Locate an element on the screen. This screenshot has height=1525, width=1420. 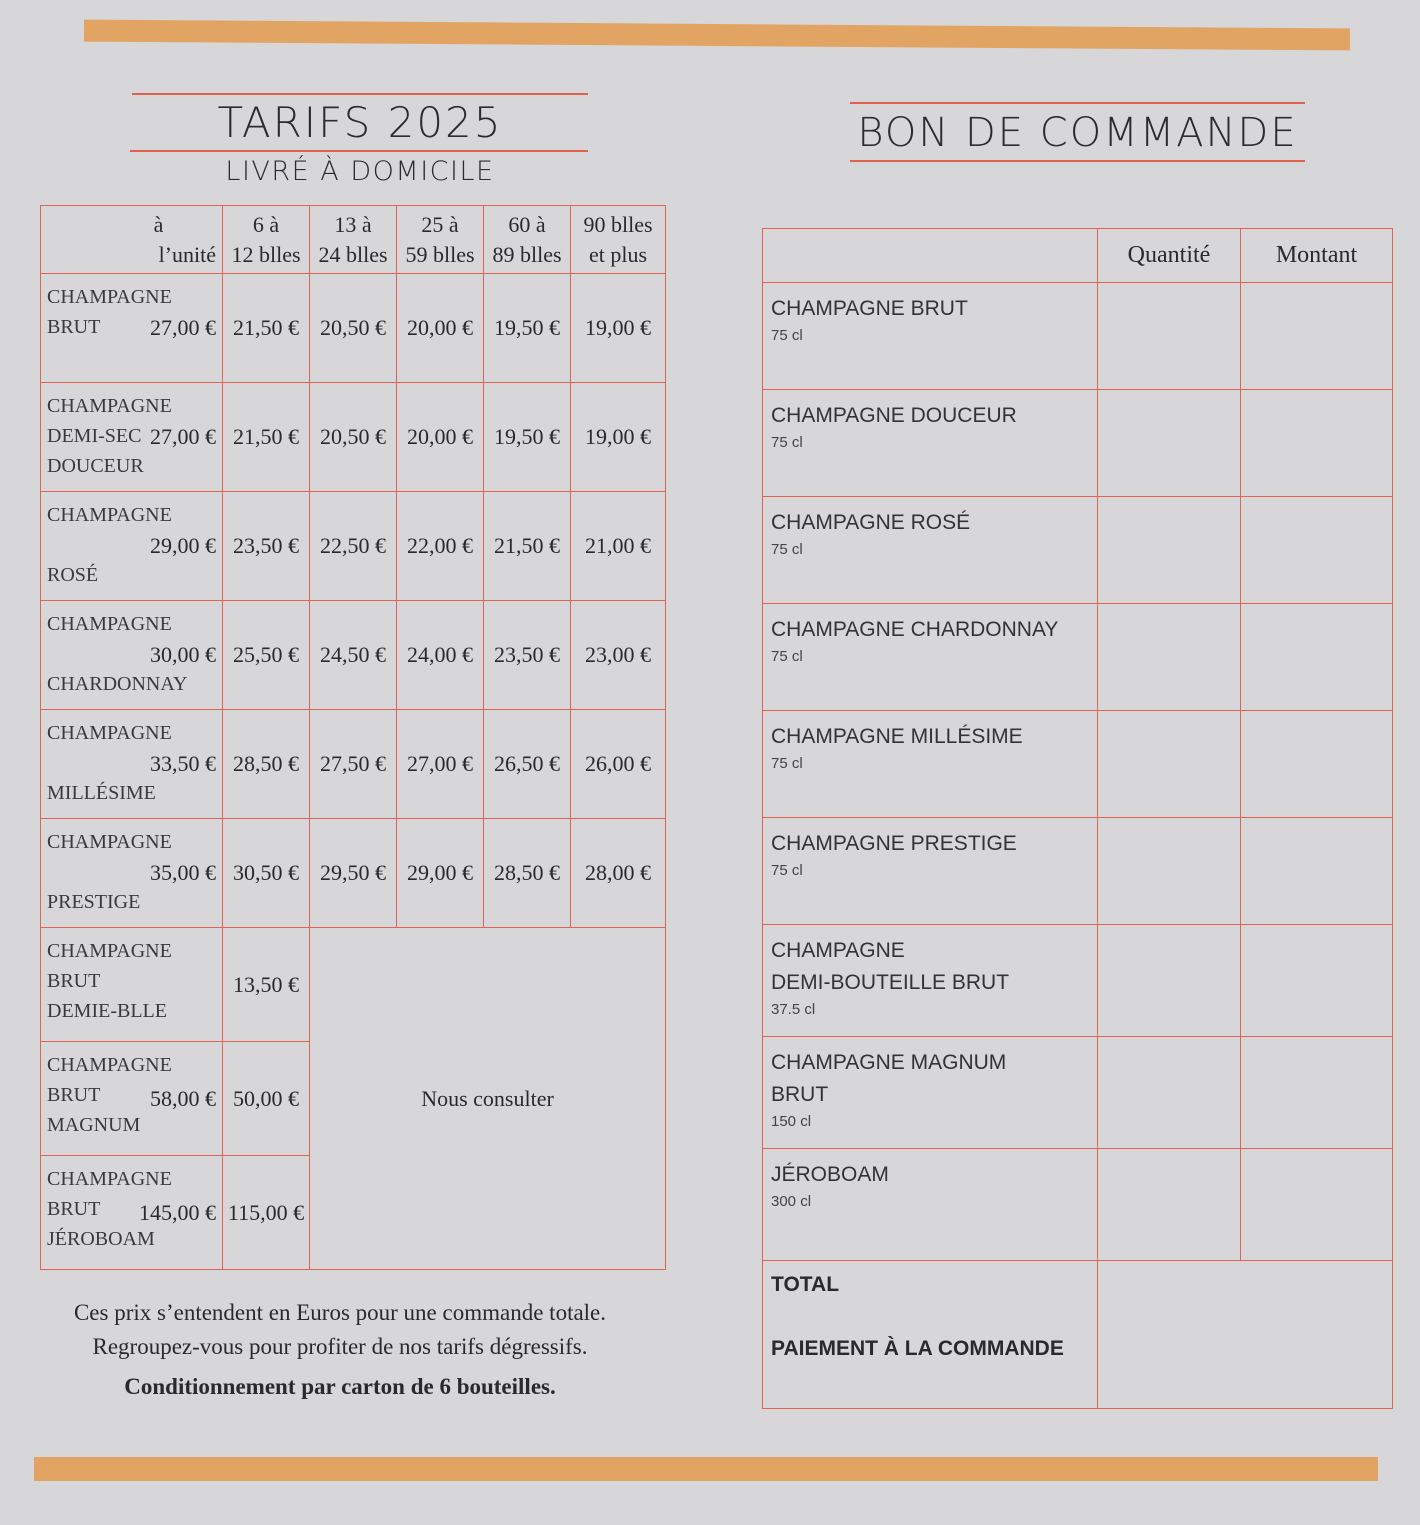
column-header-line: 25 à is located at coordinates (440, 224).